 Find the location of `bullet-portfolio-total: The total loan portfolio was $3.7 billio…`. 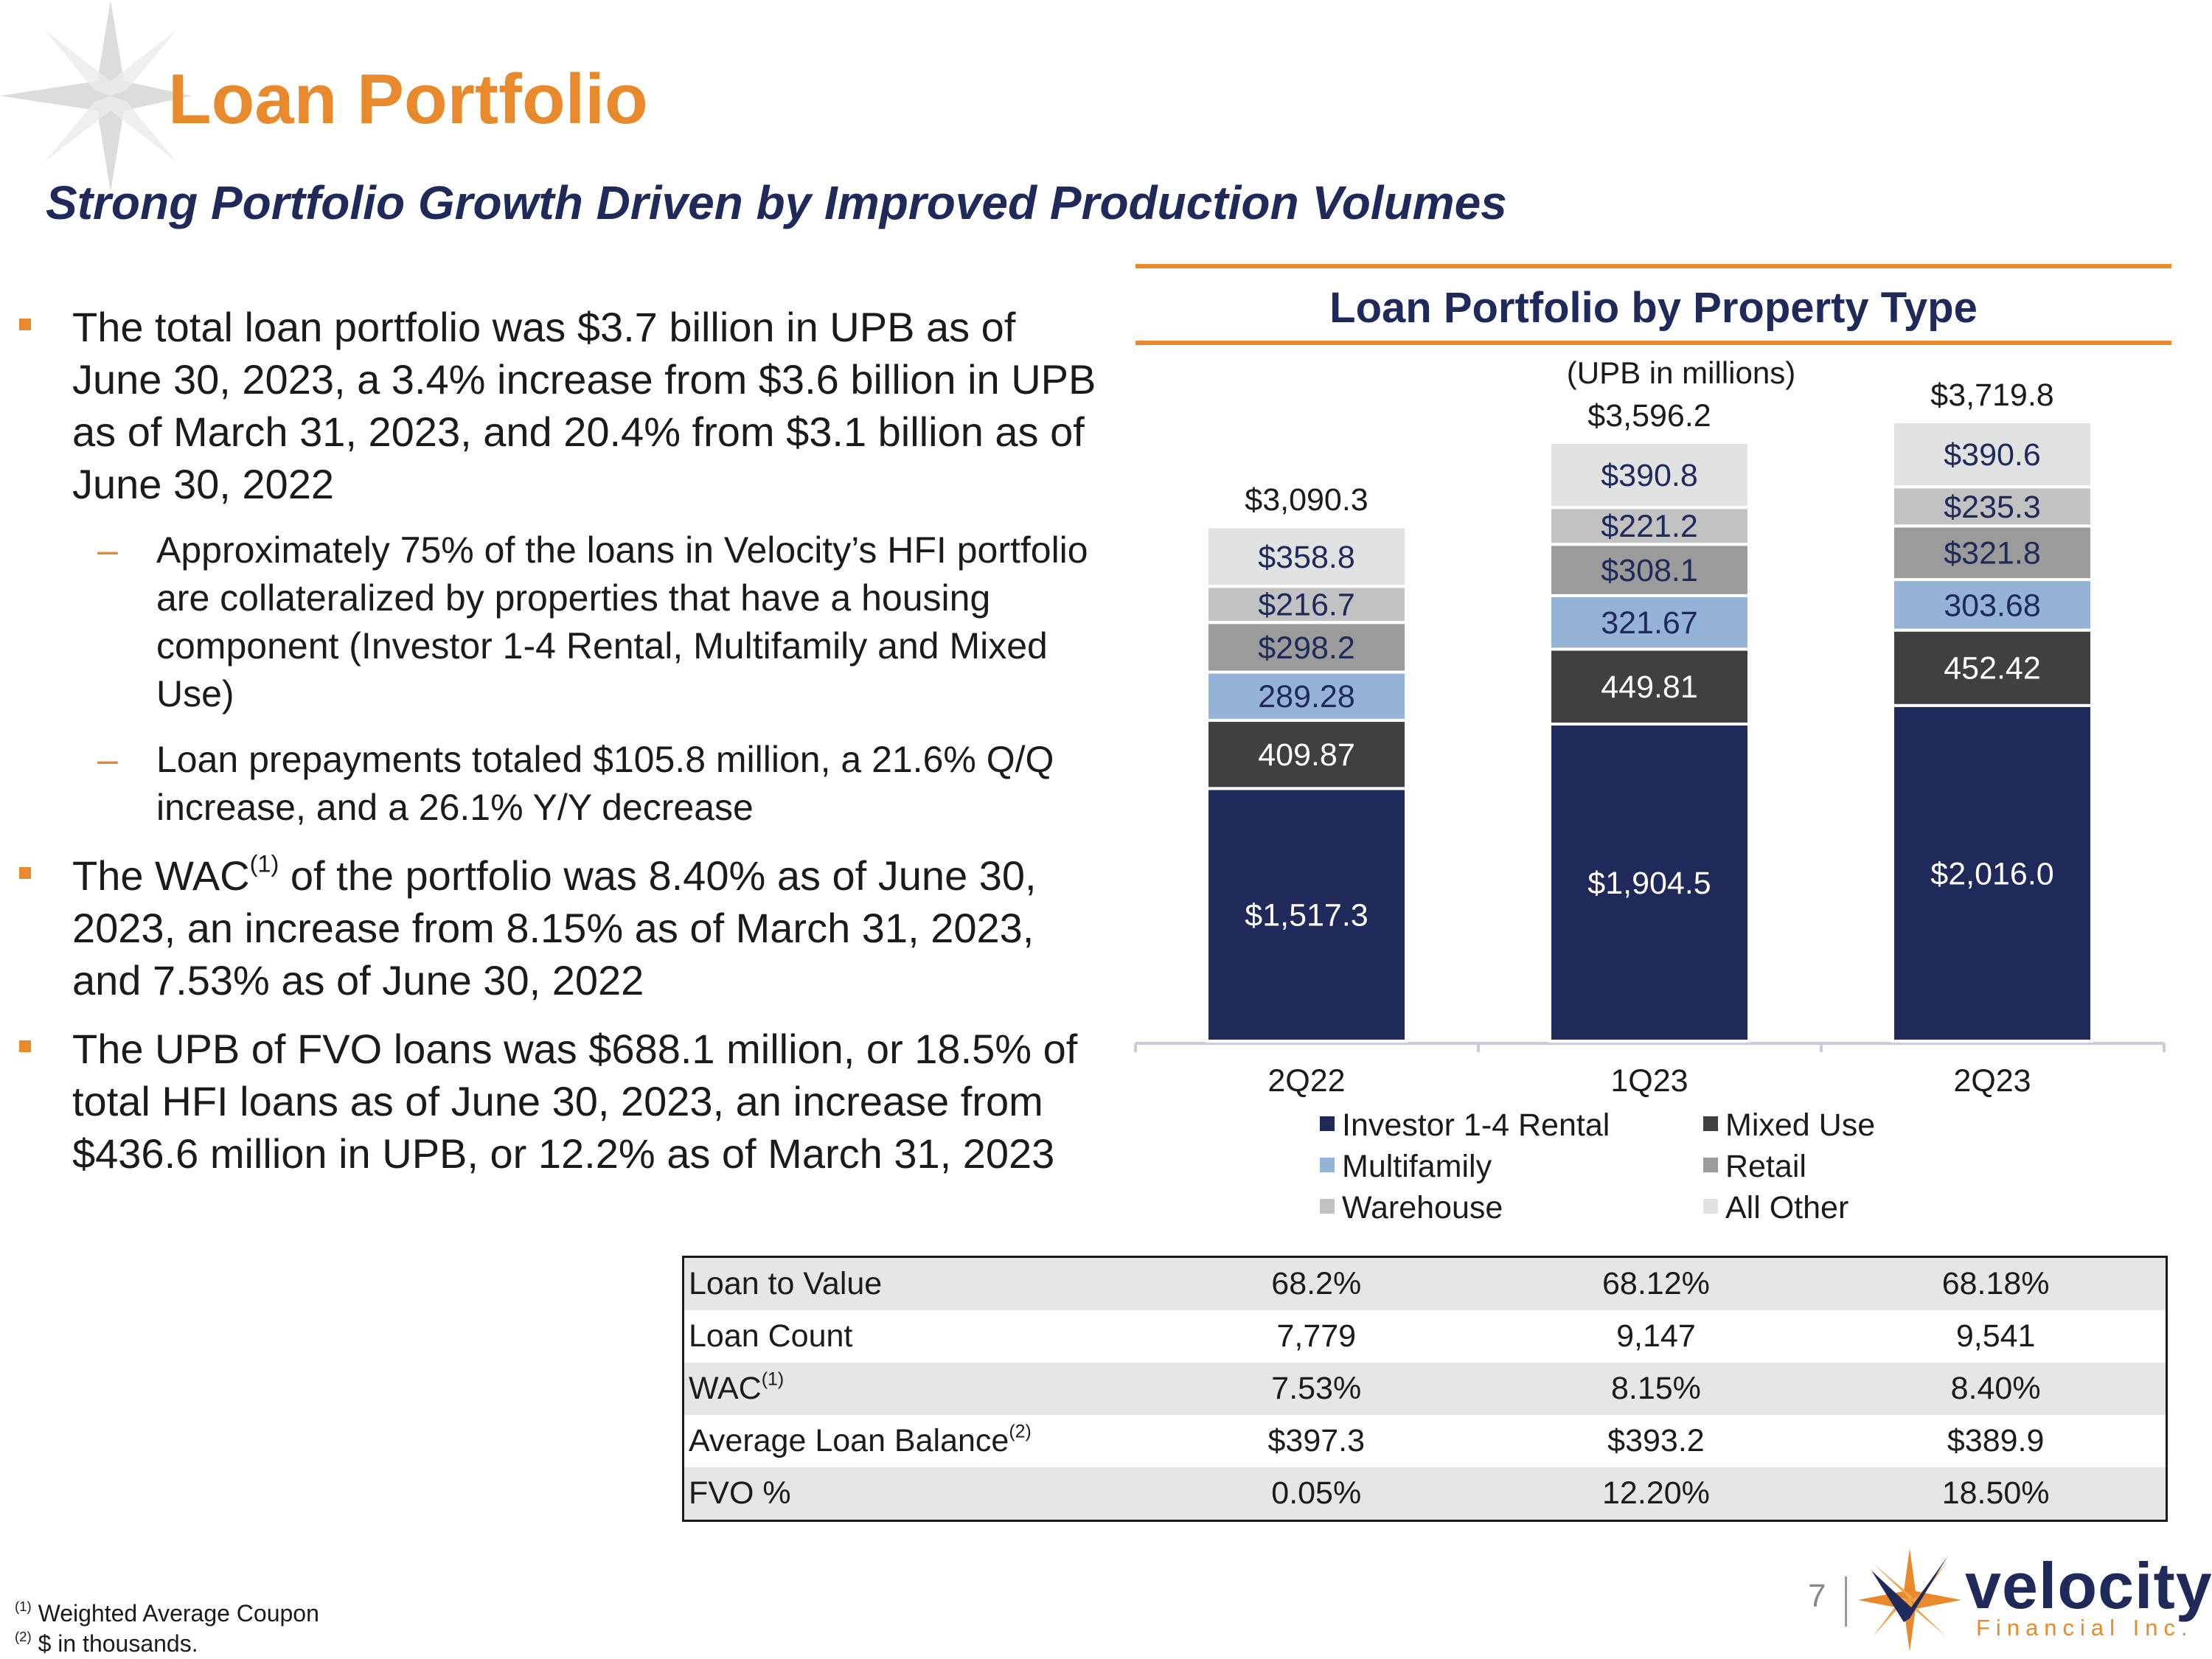

bullet-portfolio-total: The total loan portfolio was $3.7 billio… is located at coordinates (557, 405).